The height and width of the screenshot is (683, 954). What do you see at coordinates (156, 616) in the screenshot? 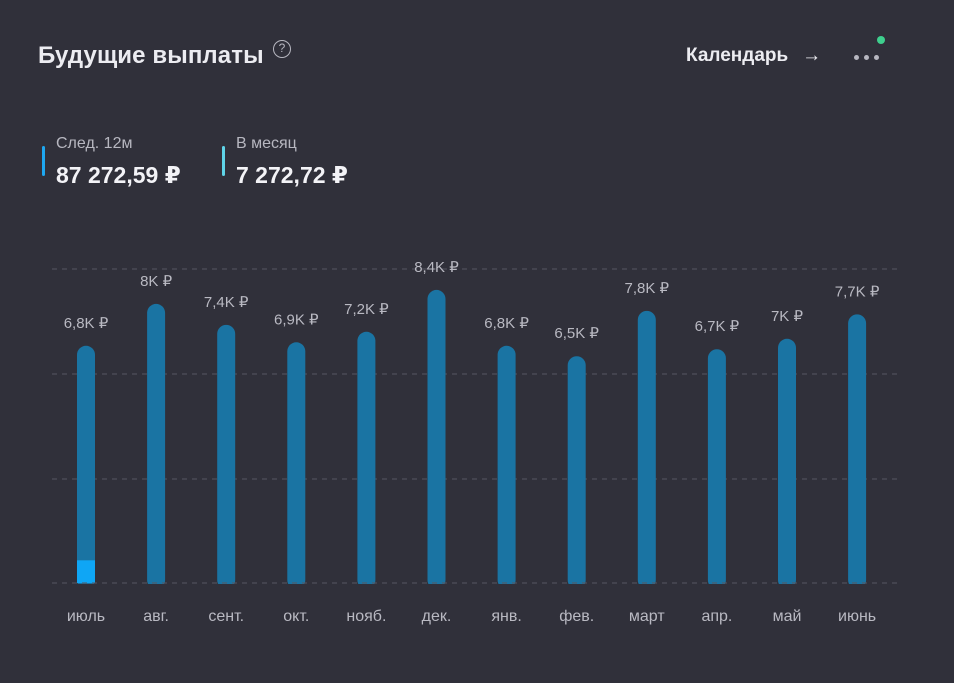
I see `x-tick-label: авг.` at bounding box center [156, 616].